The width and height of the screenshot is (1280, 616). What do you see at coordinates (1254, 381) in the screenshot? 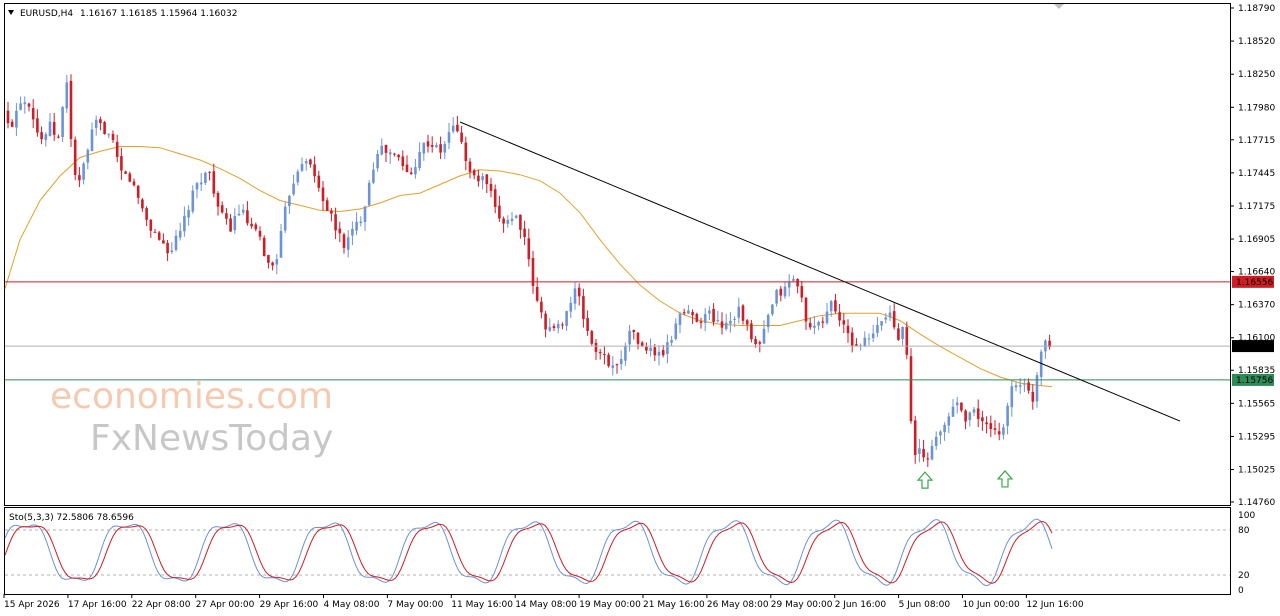
I see `support-price-label: 1.15756` at bounding box center [1254, 381].